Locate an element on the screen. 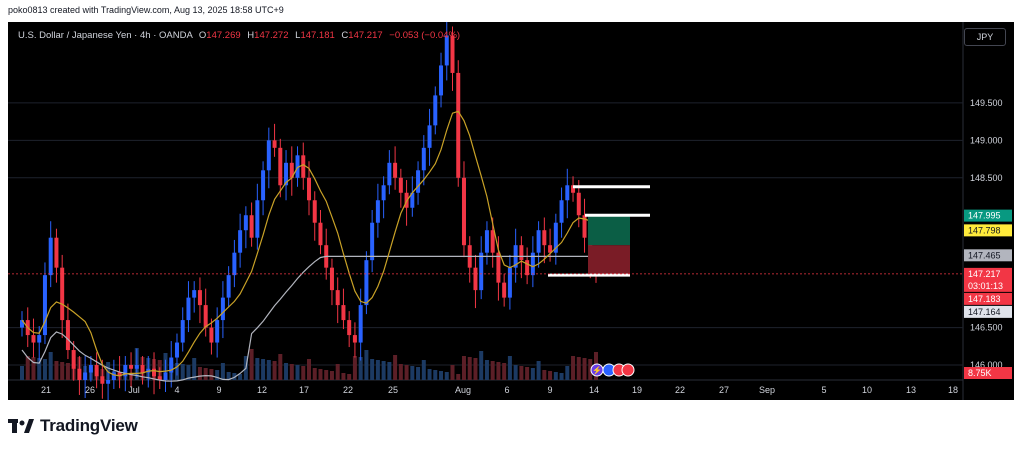  price-label-bg is located at coordinates (988, 215).